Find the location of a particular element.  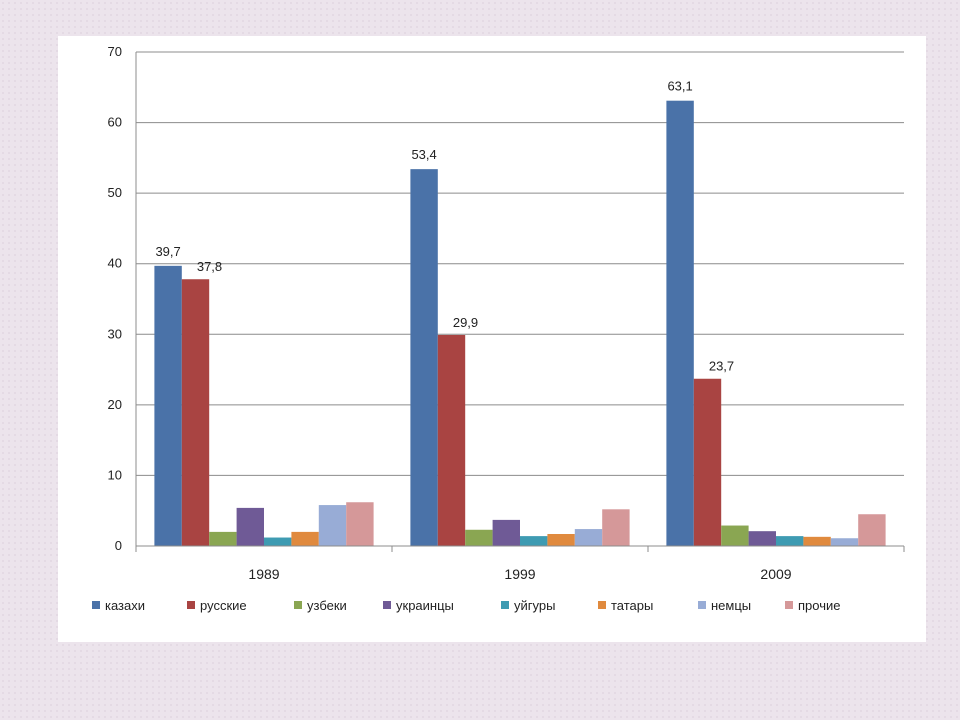

bar-русские-1989 is located at coordinates (195, 412).